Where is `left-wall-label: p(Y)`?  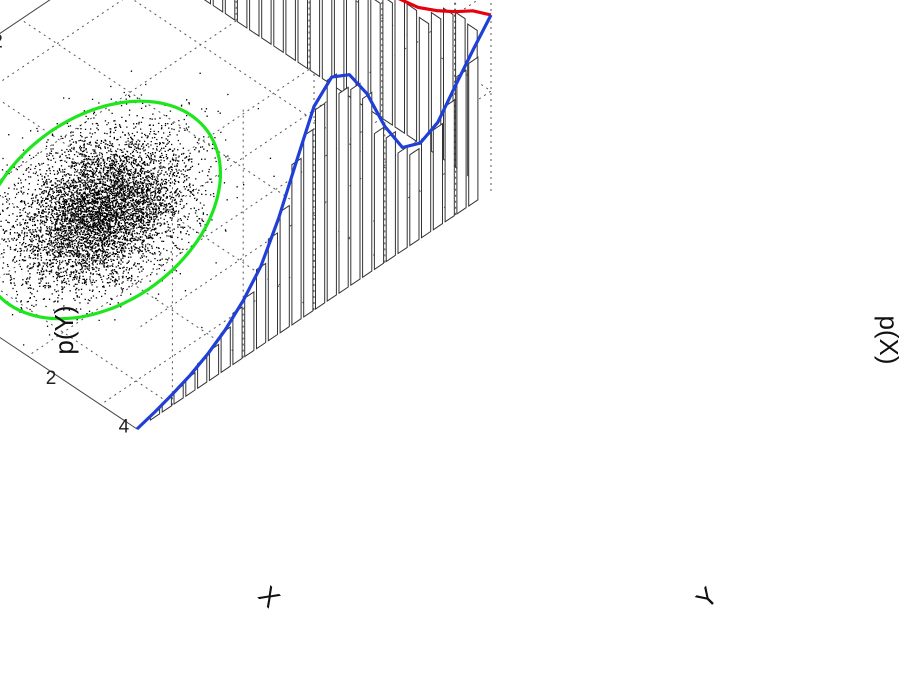
left-wall-label: p(Y) is located at coordinates (64, 329).